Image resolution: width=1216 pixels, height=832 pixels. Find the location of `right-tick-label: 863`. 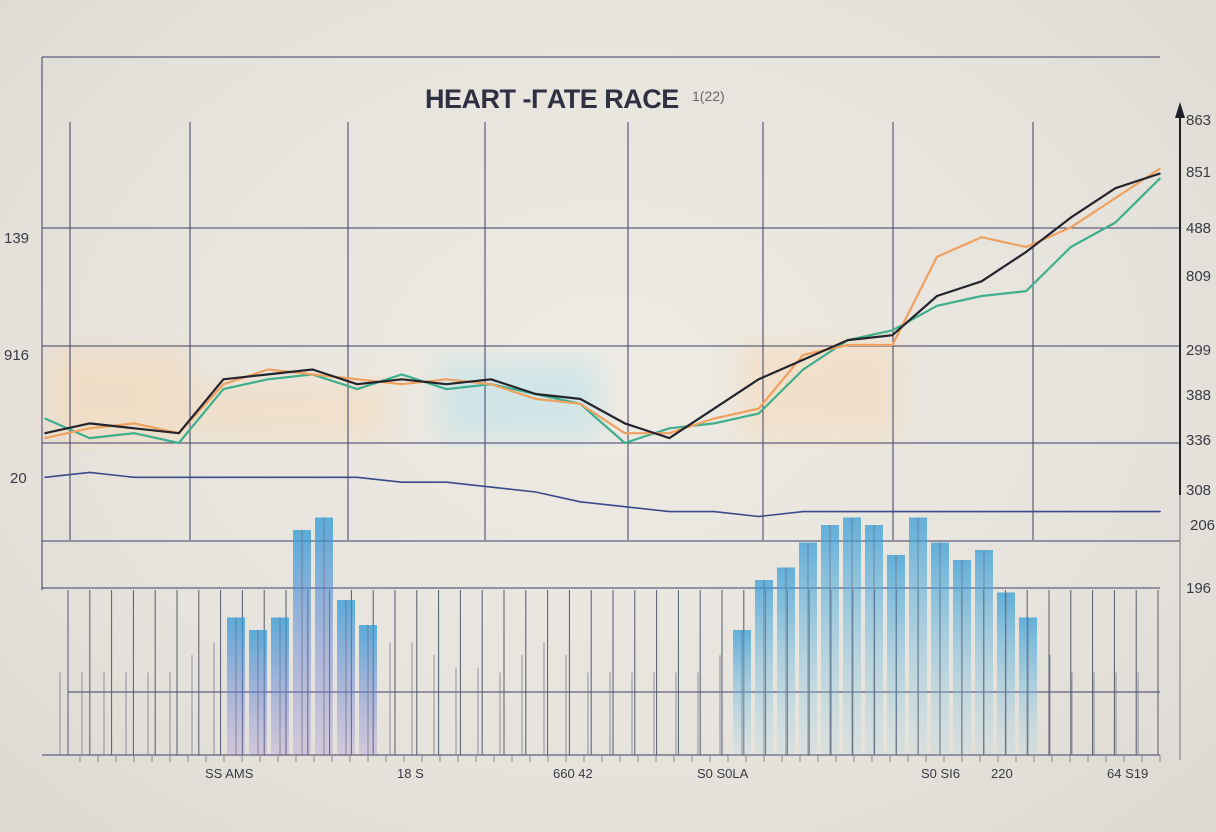

right-tick-label: 863 is located at coordinates (1199, 120).